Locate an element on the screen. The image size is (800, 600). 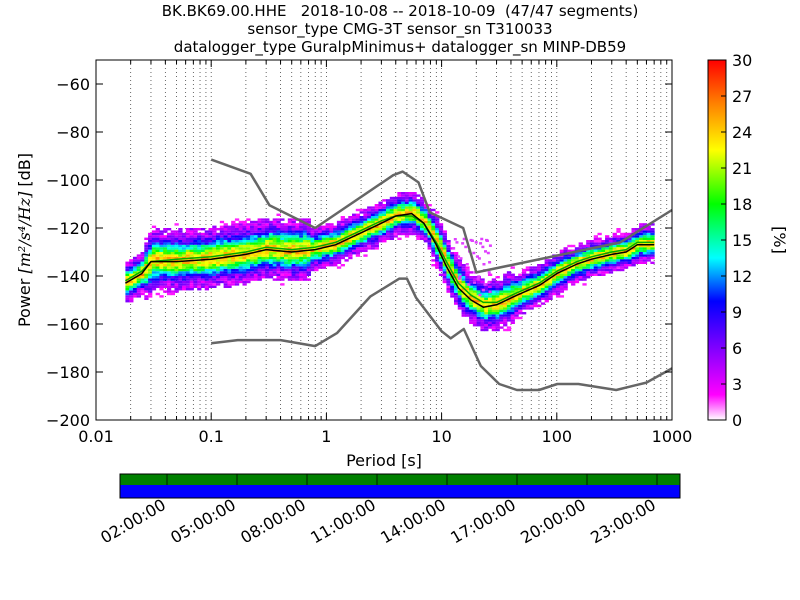
x-tick-label: 0.1 is located at coordinates (210, 436).